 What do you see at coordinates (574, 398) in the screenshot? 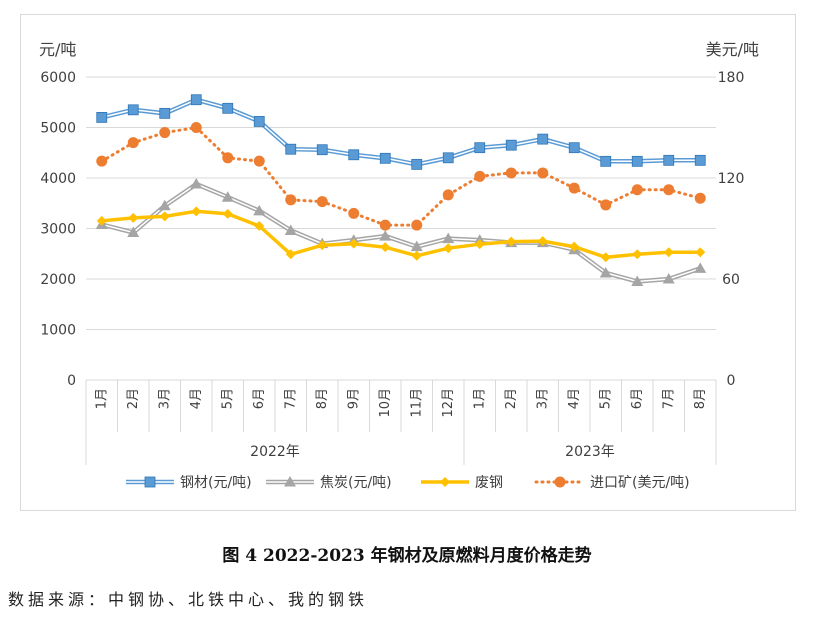
I see `month-label: 4月` at bounding box center [574, 398].